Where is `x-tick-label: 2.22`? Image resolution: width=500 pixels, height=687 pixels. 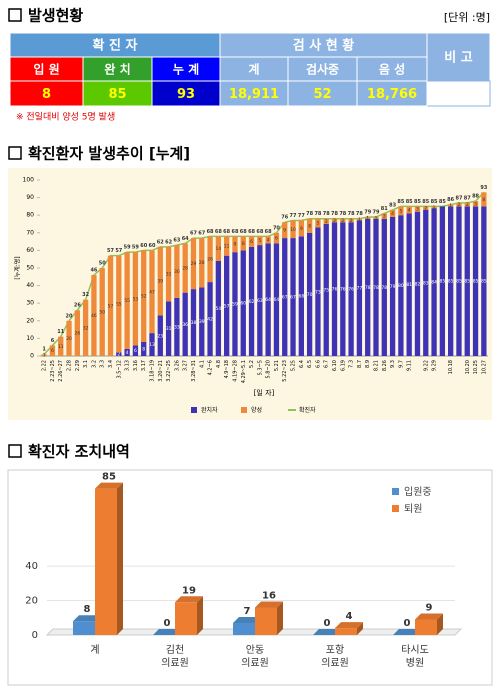
x-tick-label: 2.22 is located at coordinates (45, 365).